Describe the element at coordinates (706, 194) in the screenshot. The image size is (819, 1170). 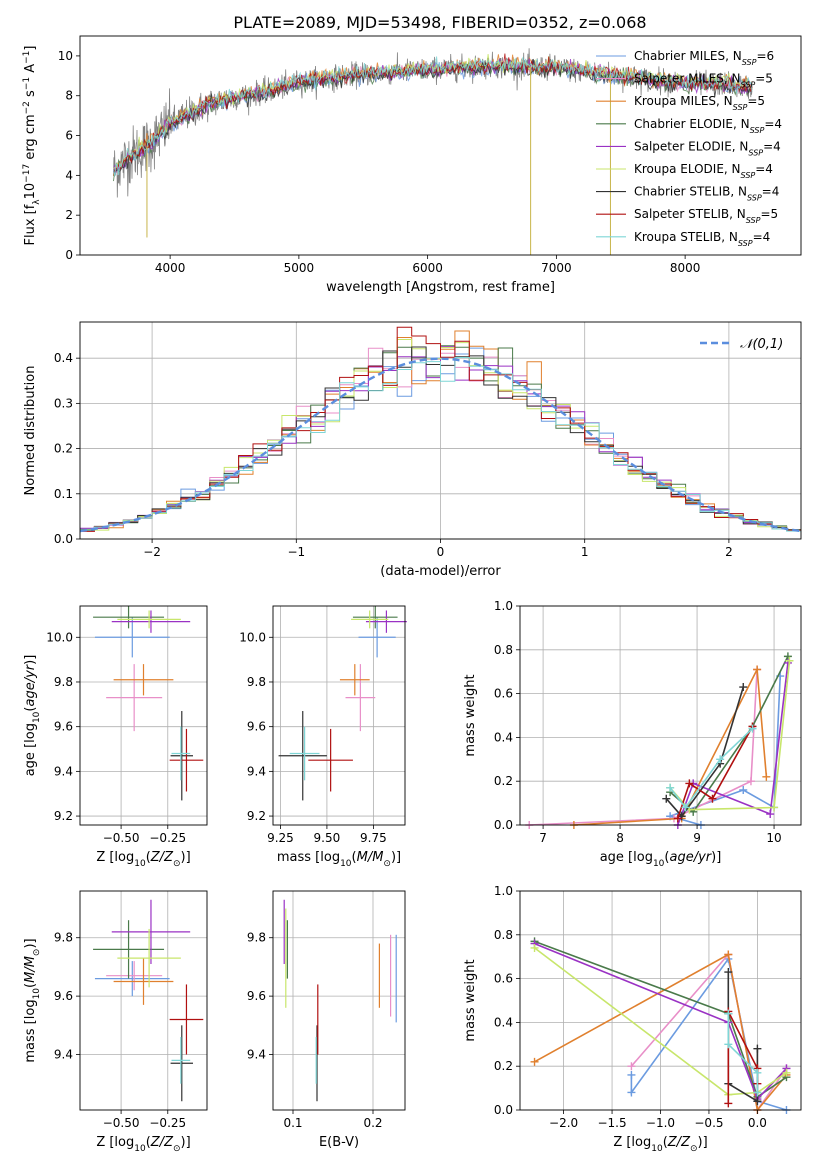
I see `legend-label: Chabrier STELIB, NSSP=4` at that location.